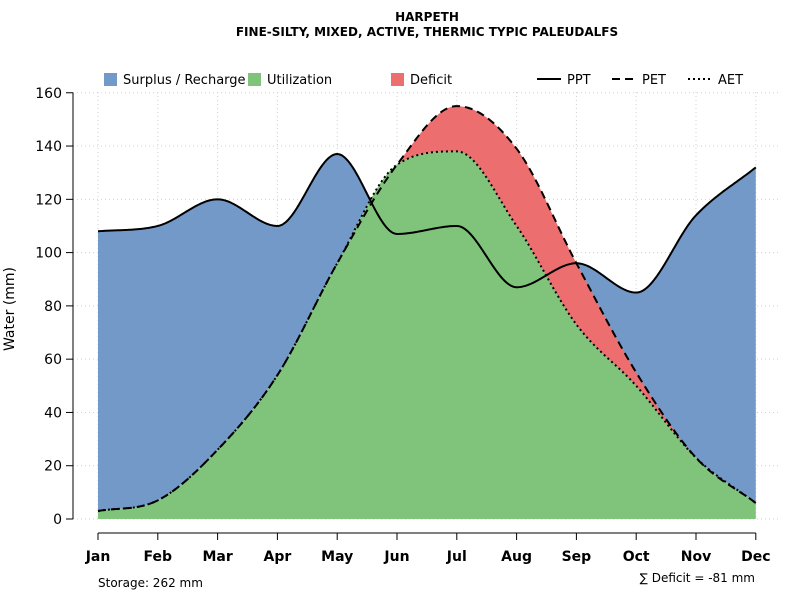 The height and width of the screenshot is (600, 800). Describe the element at coordinates (427, 17) in the screenshot. I see `chart-title: HARPETH` at that location.